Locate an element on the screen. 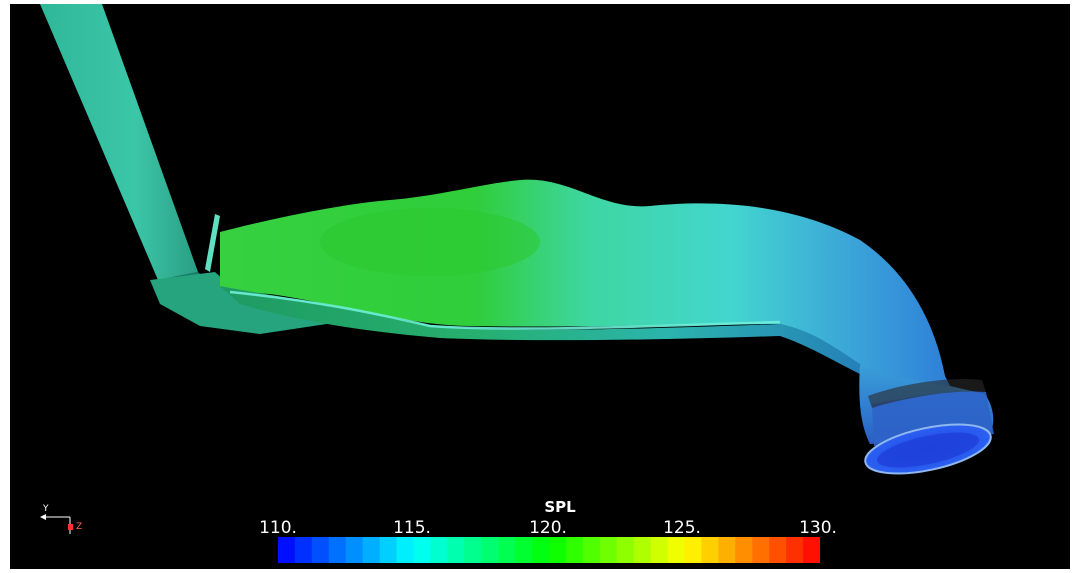 The width and height of the screenshot is (1076, 573). legend-tick-125: 125. is located at coordinates (682, 528).